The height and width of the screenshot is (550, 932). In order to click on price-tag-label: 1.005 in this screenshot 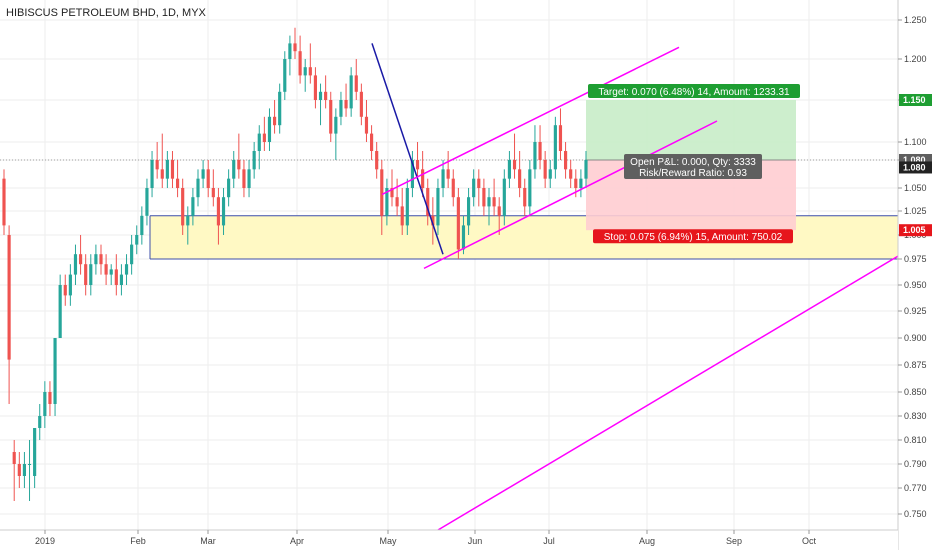, I will do `click(914, 230)`.